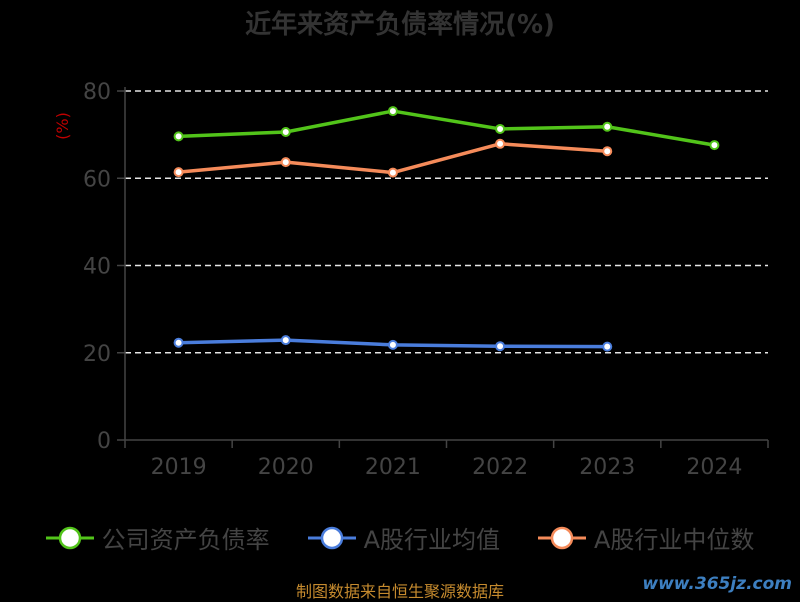 Image resolution: width=800 pixels, height=602 pixels. I want to click on source-note: 制图数据来自恒生聚源数据库, so click(399, 591).